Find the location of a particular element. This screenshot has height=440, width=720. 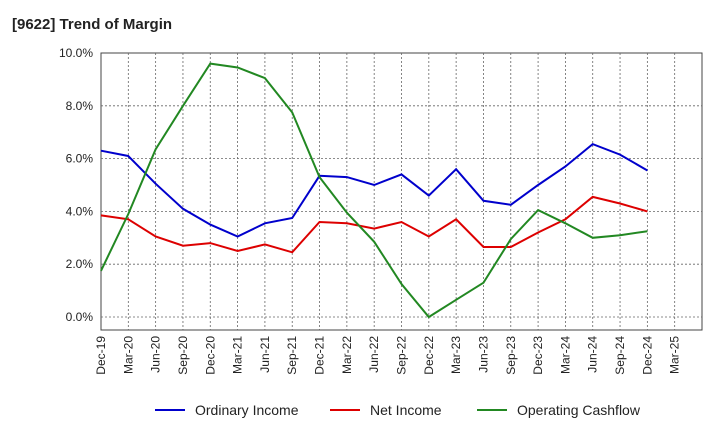

x-tick-label: Dec-23 is located at coordinates (538, 355).